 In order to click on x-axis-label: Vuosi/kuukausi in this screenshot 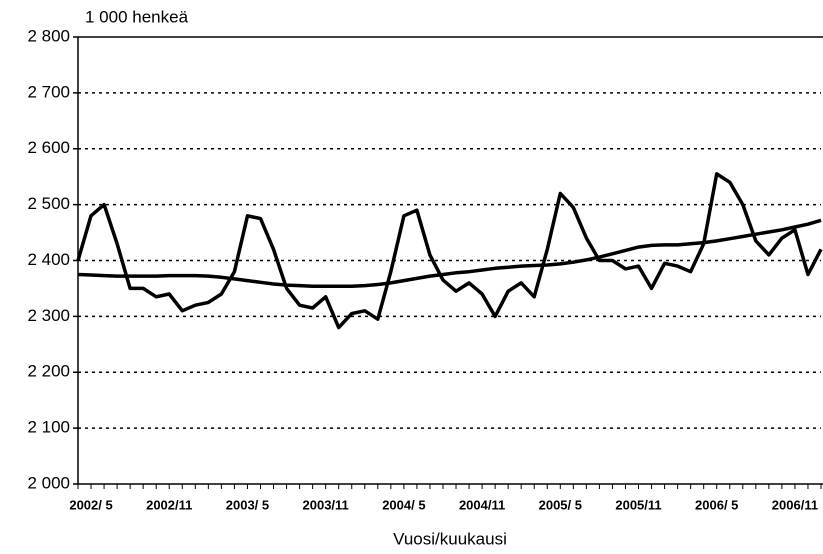, I will do `click(450, 538)`.